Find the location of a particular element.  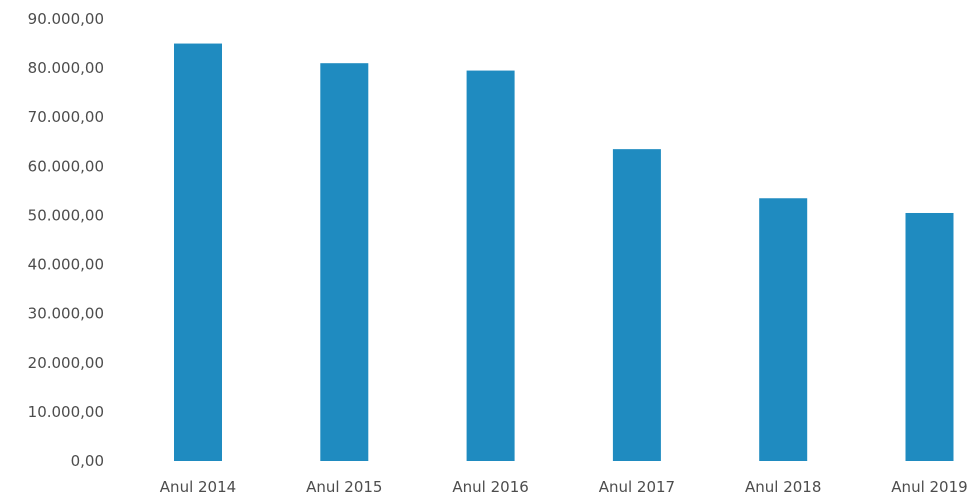

y-tick-label: 80.000,00 is located at coordinates (66, 68).